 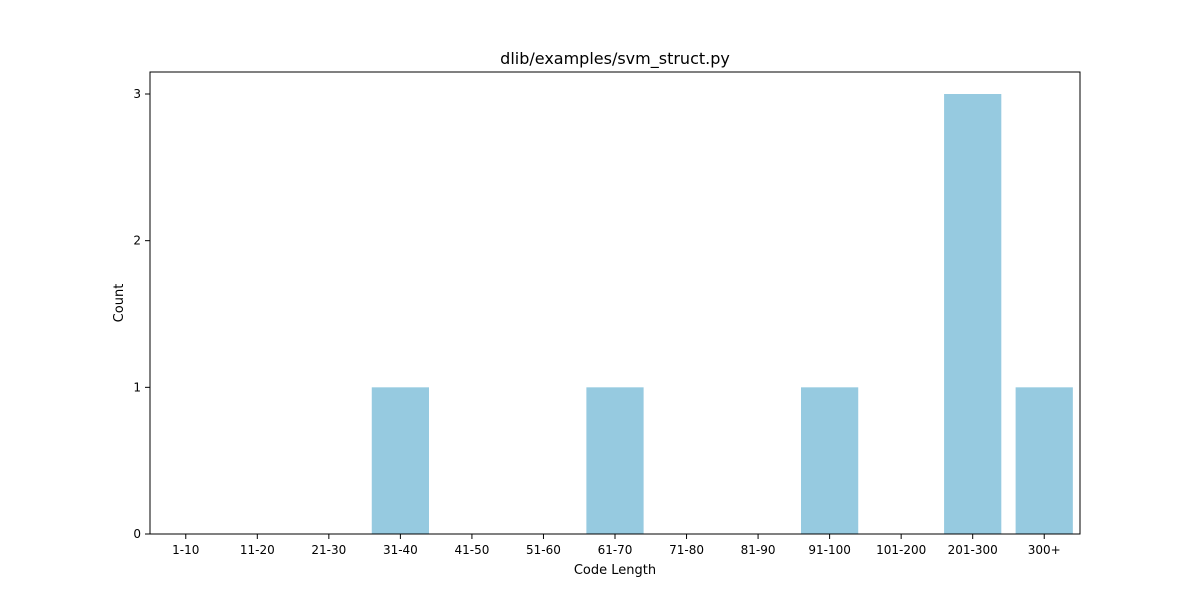 What do you see at coordinates (137, 94) in the screenshot?
I see `y-tick-label: 3` at bounding box center [137, 94].